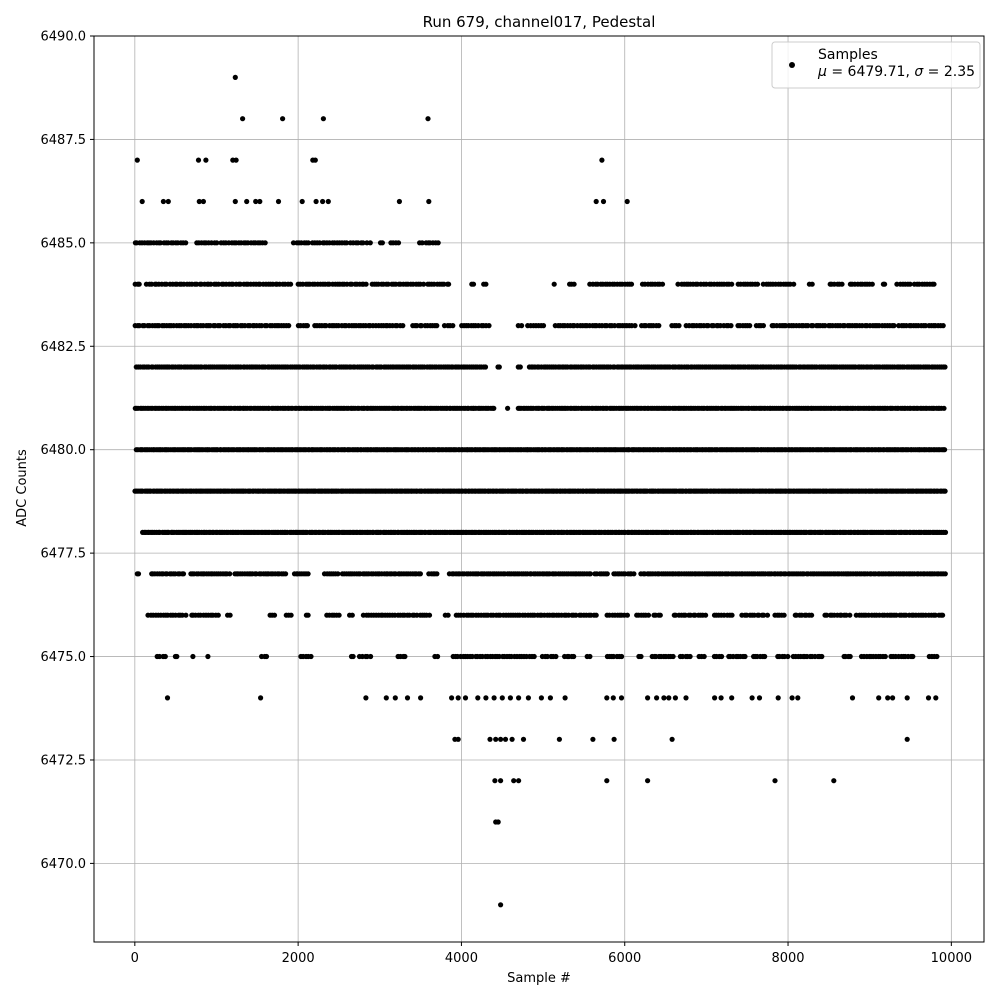 This screenshot has height=1004, width=1000. Describe the element at coordinates (135, 958) in the screenshot. I see `x-tick-label: 0` at that location.